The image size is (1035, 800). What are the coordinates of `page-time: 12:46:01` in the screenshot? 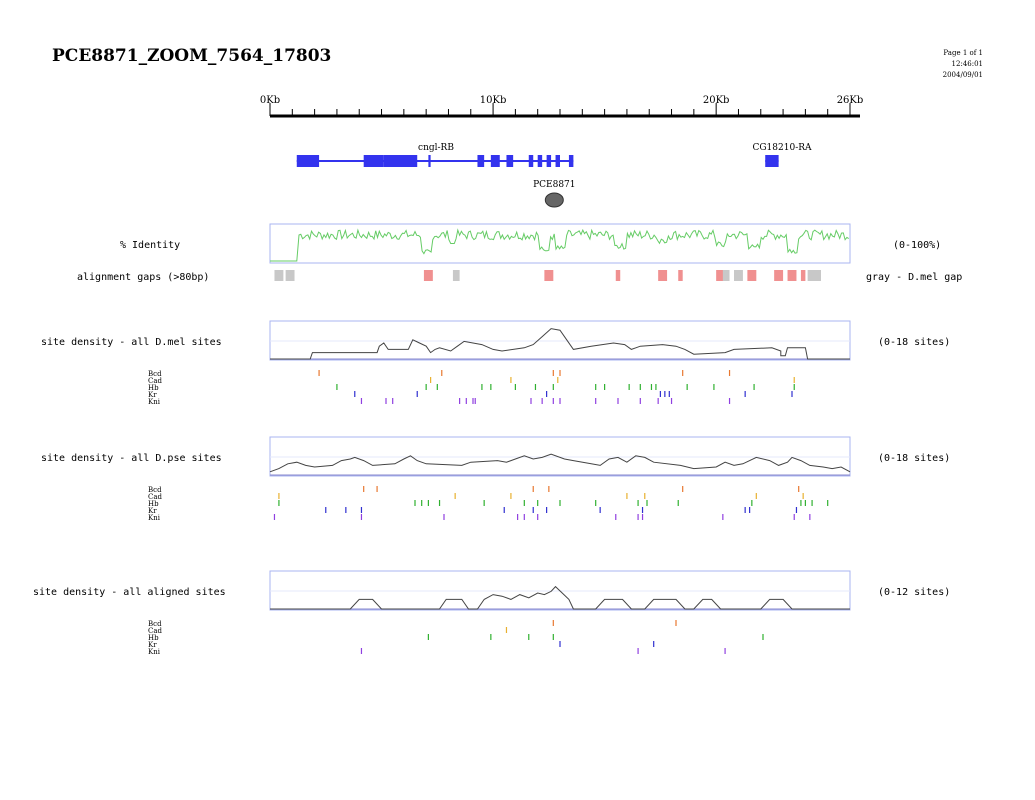 It's located at (967, 64).